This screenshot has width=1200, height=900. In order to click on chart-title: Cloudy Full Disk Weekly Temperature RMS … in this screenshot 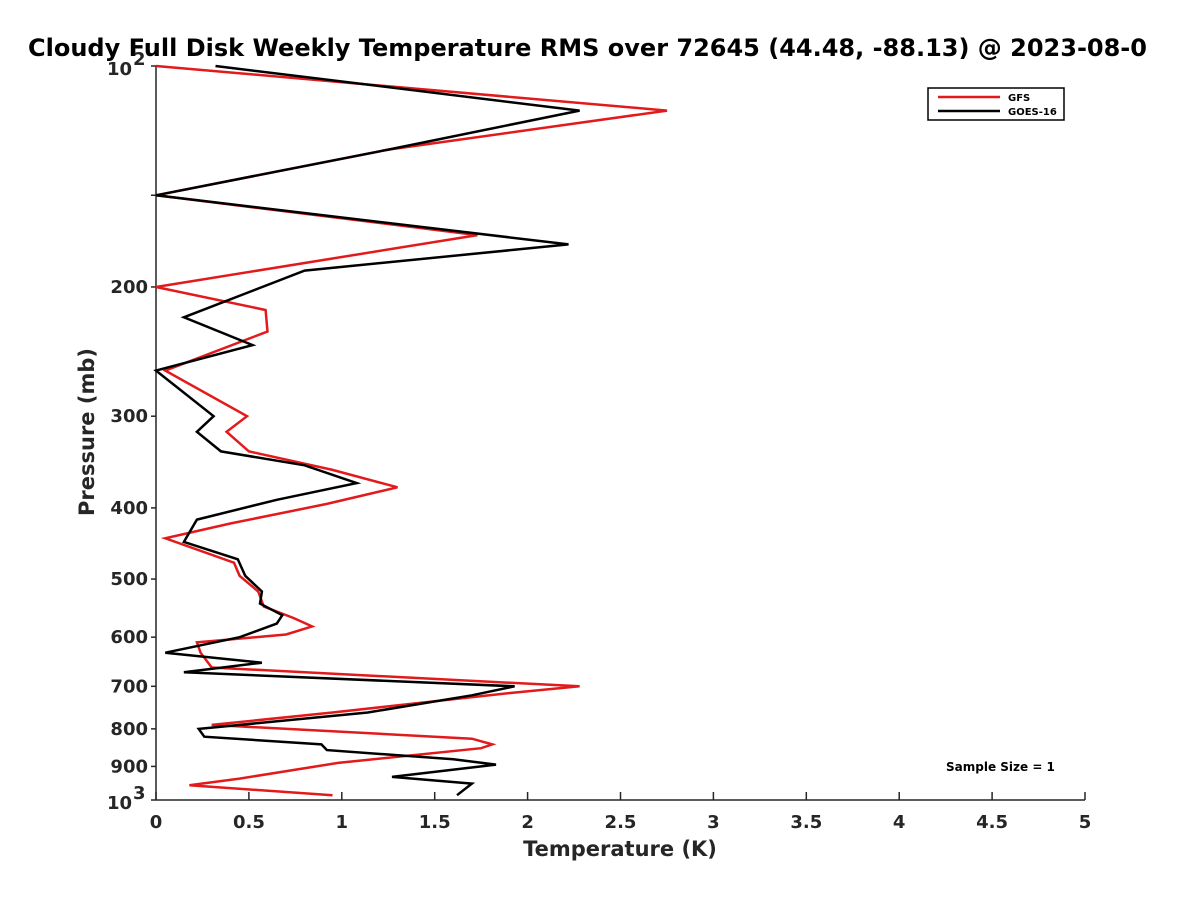, I will do `click(587, 48)`.